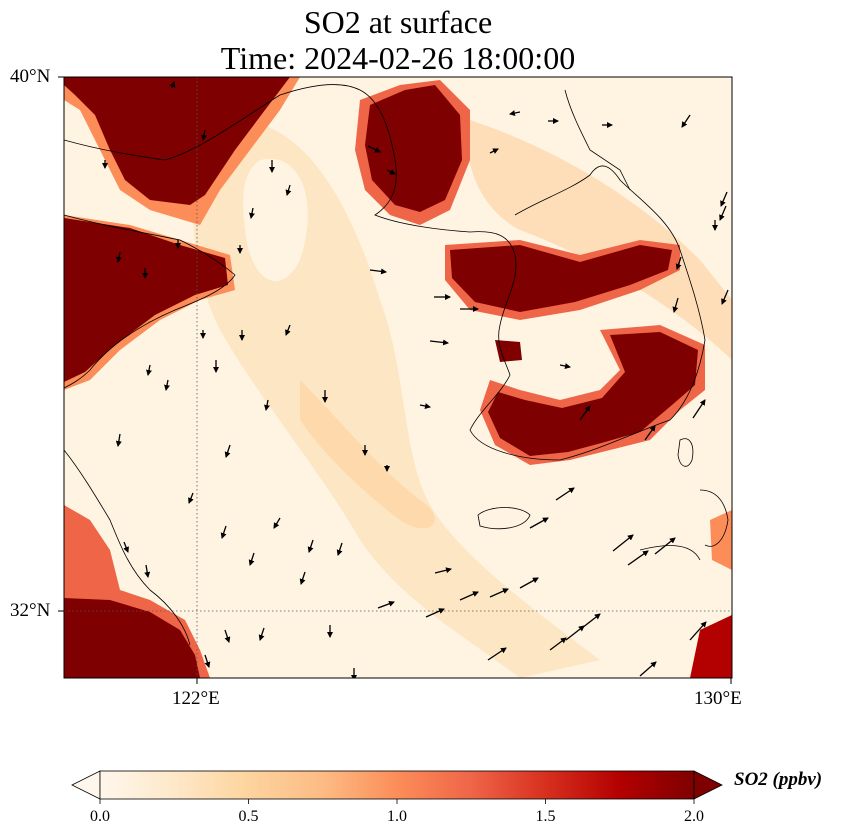  I want to click on colorbar-tick-1: 0.5, so click(248, 816).